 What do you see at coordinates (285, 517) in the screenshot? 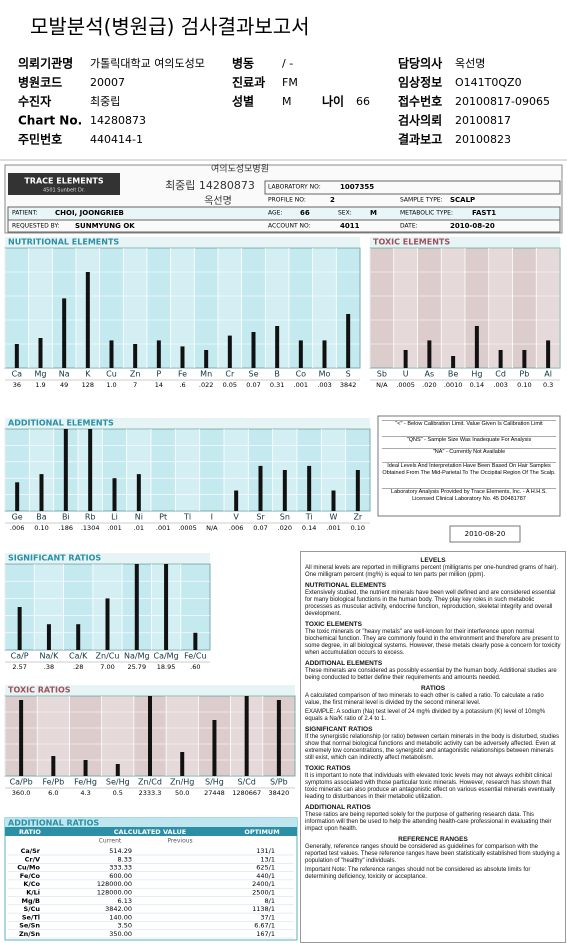
I see `category-label: Sn` at bounding box center [285, 517].